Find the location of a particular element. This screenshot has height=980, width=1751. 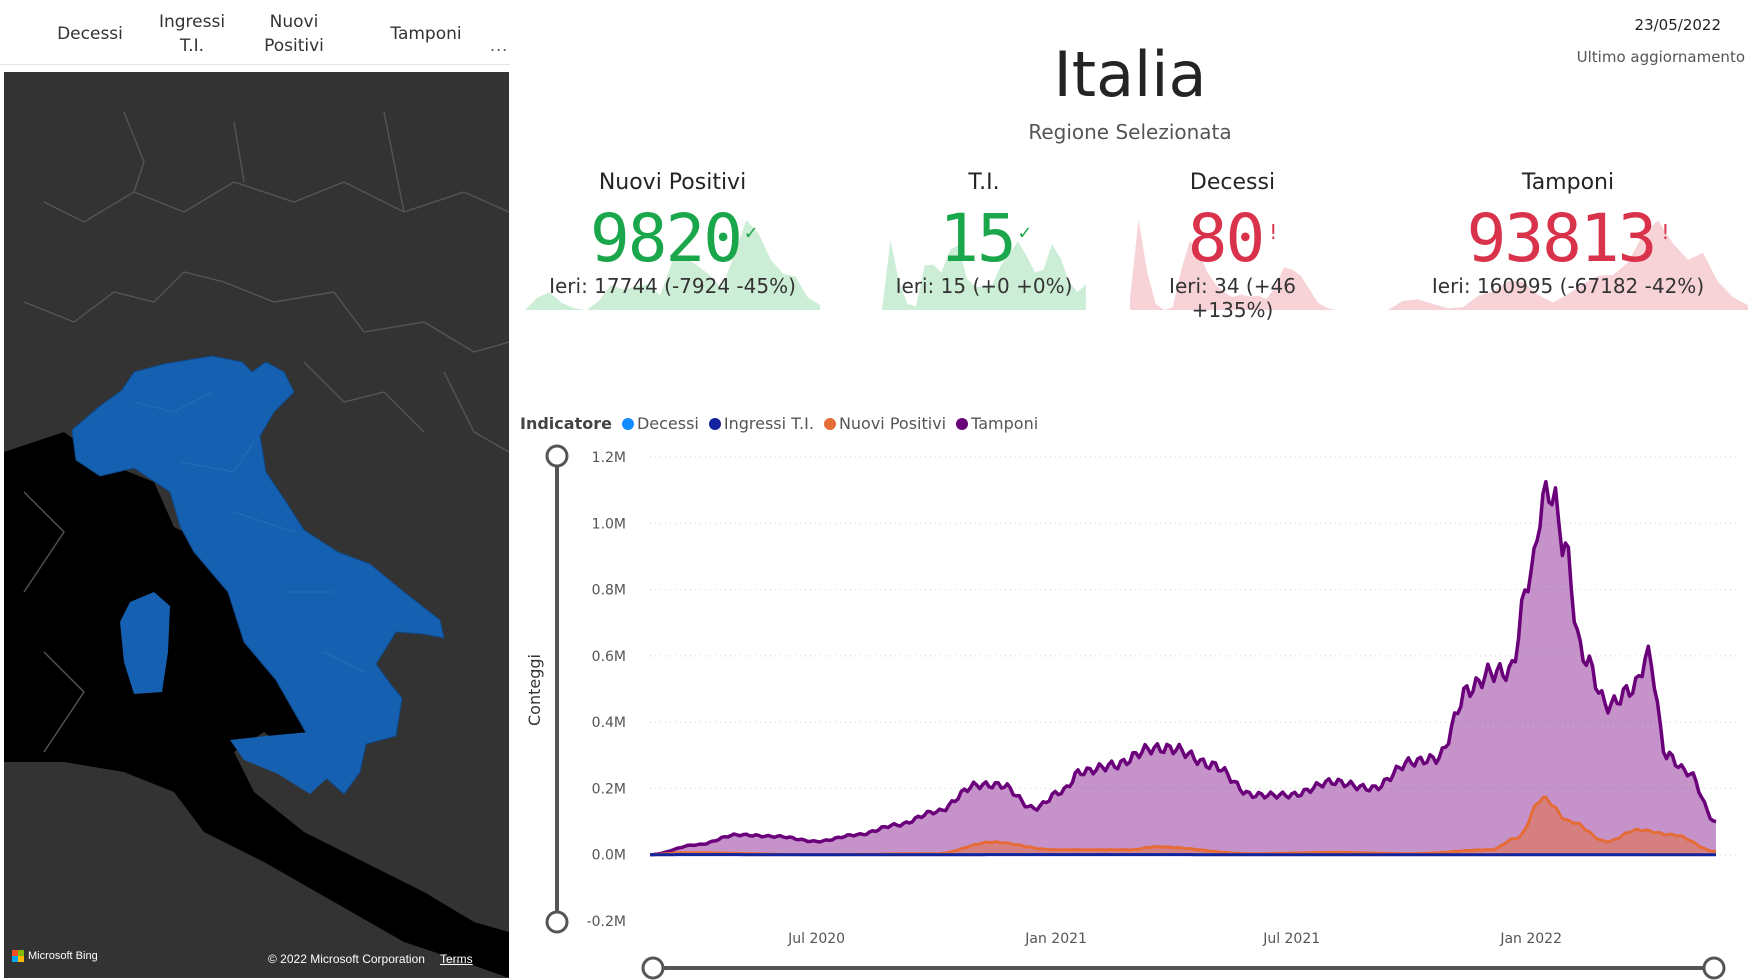

legend-label: Ingressi T.I. is located at coordinates (768, 423).